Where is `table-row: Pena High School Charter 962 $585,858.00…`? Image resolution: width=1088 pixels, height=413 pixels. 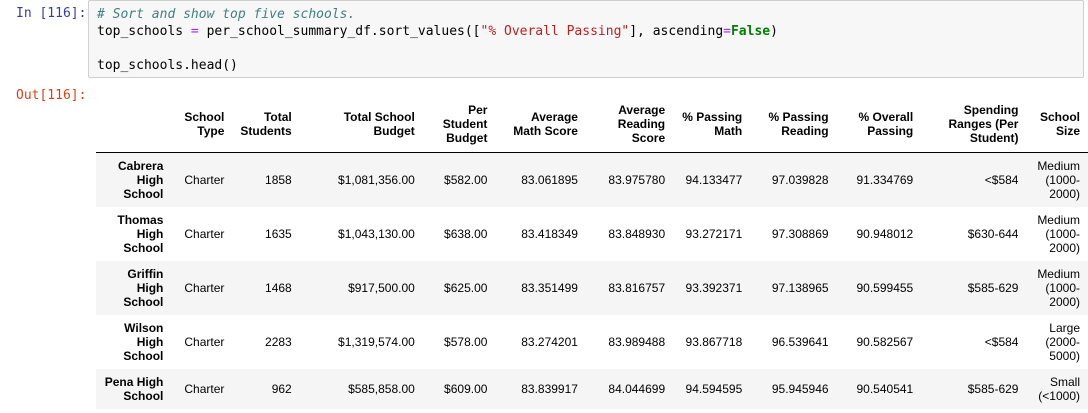 table-row: Pena High School Charter 962 $585,858.00… is located at coordinates (592, 388).